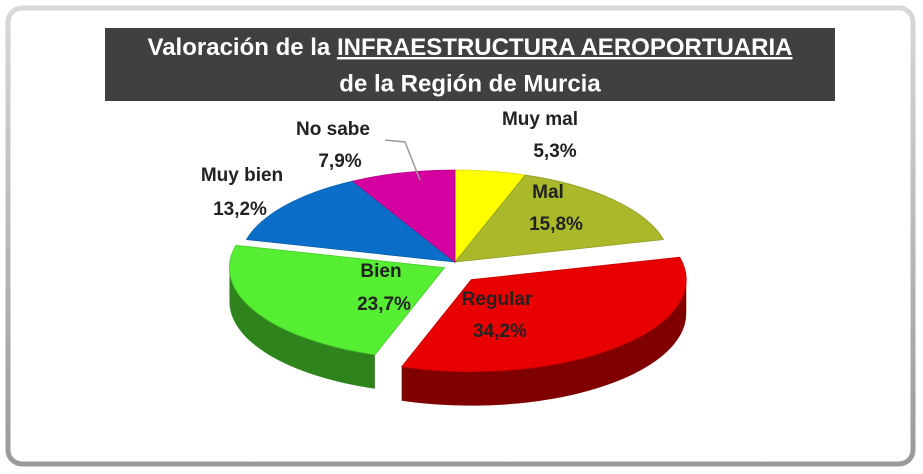  Describe the element at coordinates (540, 119) in the screenshot. I see `slice-label: Muy mal` at that location.